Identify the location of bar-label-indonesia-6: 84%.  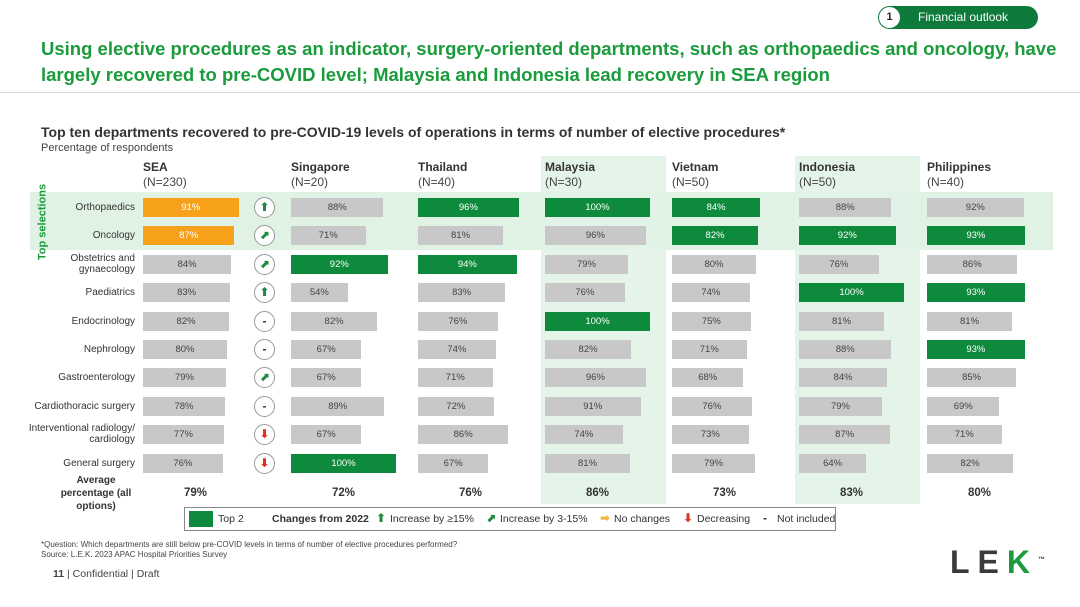
(843, 378).